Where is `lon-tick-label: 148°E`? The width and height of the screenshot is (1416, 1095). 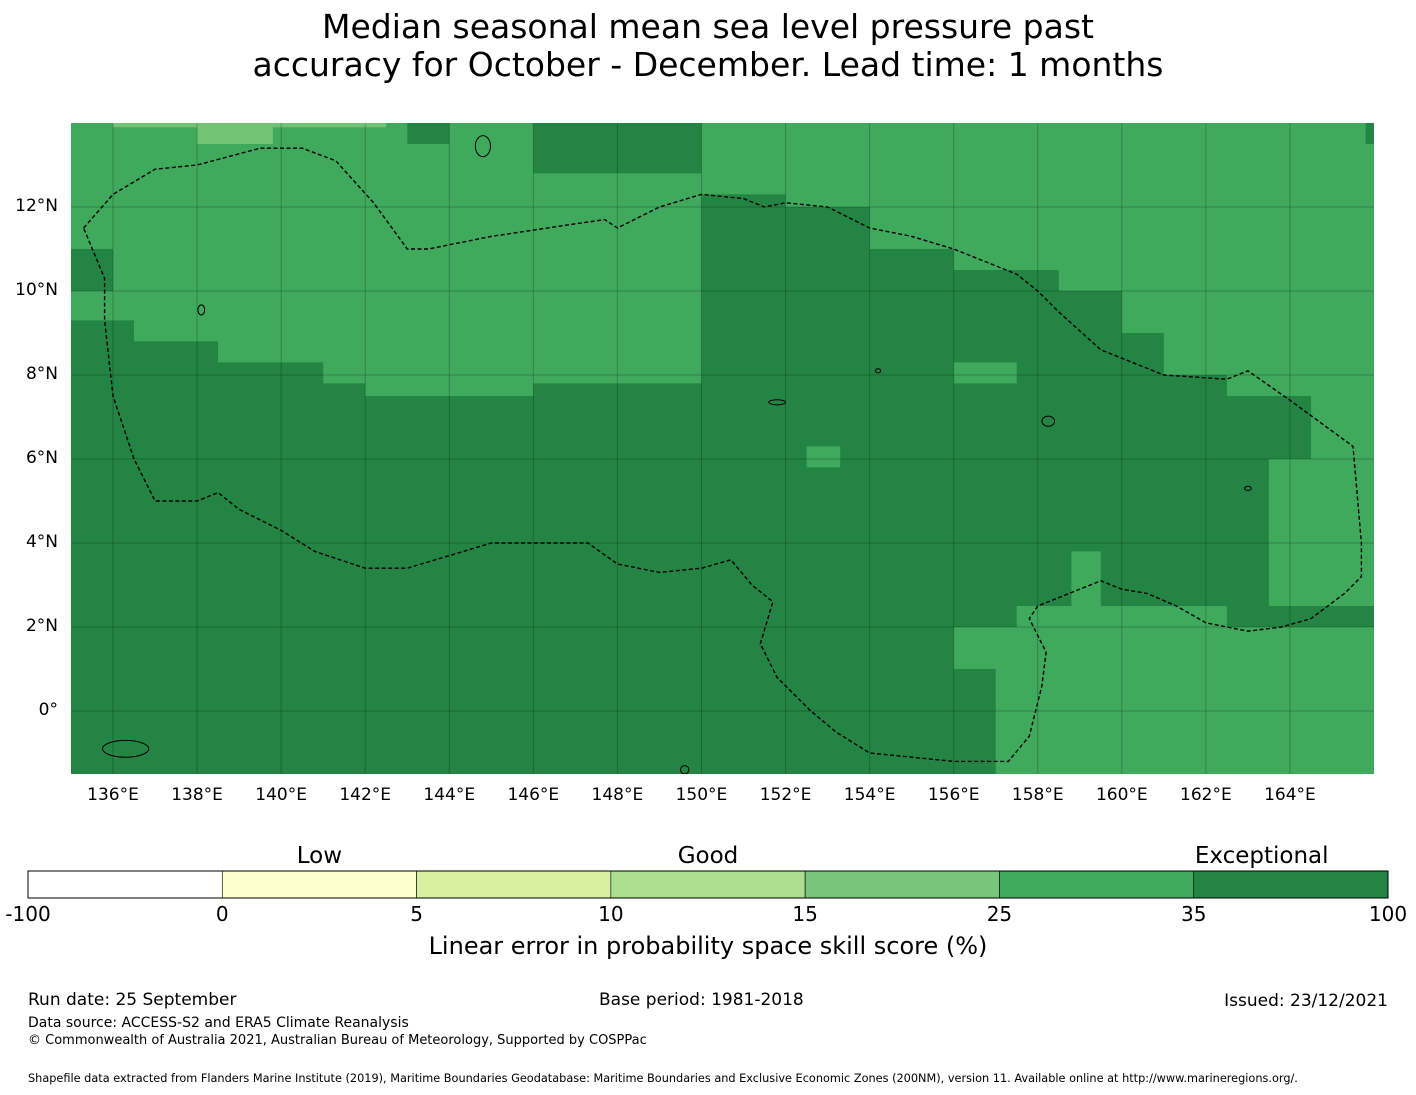
lon-tick-label: 148°E is located at coordinates (617, 795).